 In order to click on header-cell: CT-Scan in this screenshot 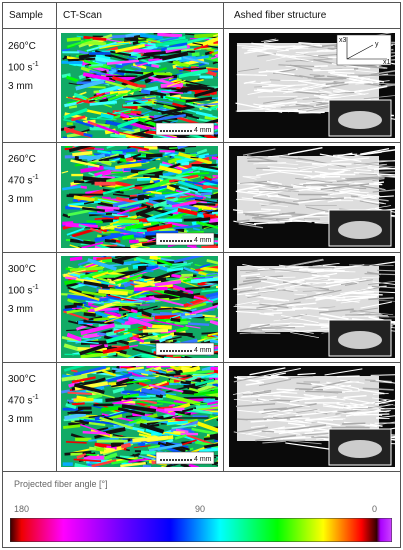, I will do `click(82, 15)`.